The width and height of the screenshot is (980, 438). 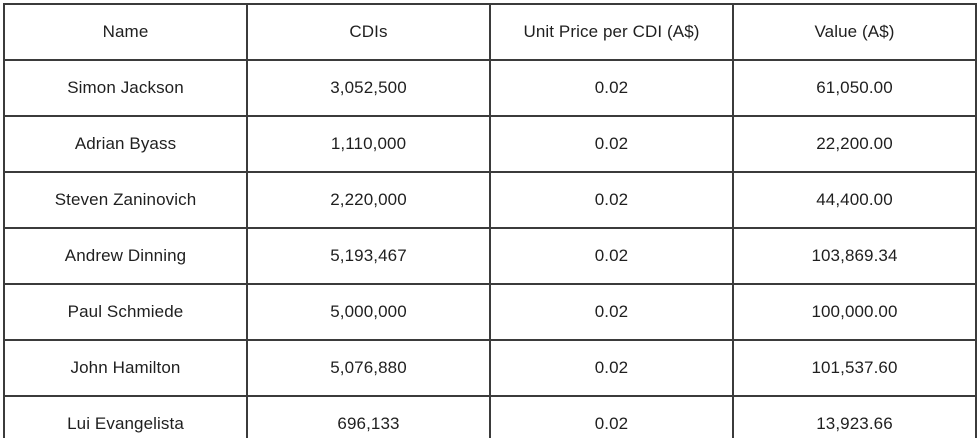 What do you see at coordinates (125, 368) in the screenshot?
I see `cell-name: John Hamilton` at bounding box center [125, 368].